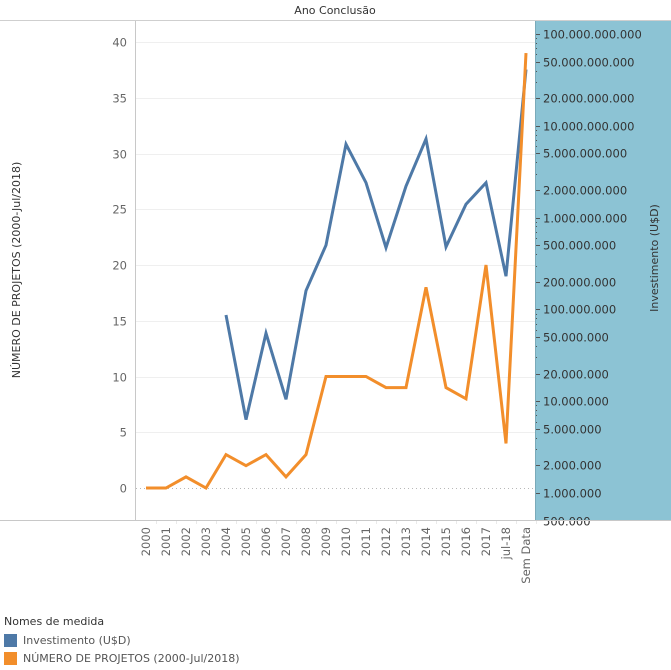 The height and width of the screenshot is (670, 671). What do you see at coordinates (466, 541) in the screenshot?
I see `x-tick-label: 2016` at bounding box center [466, 541].